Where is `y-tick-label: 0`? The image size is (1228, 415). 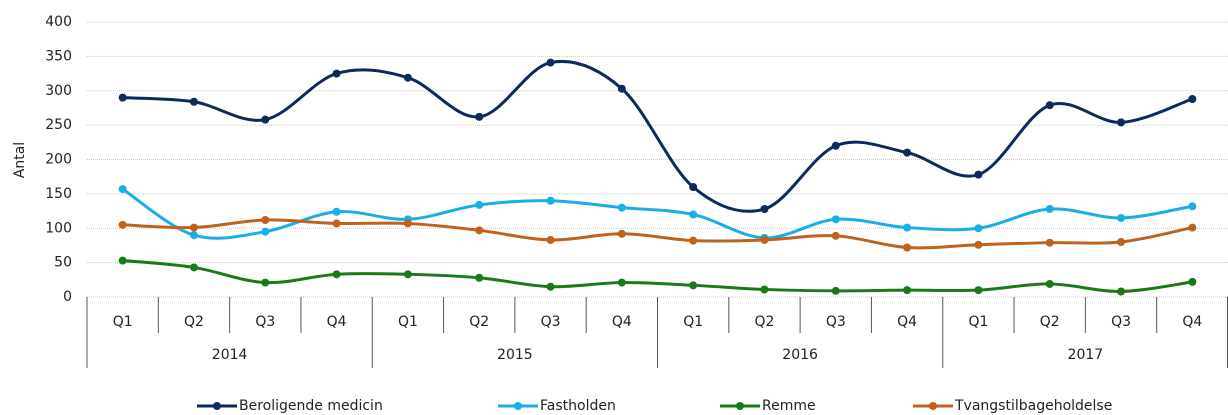
y-tick-label: 0 is located at coordinates (67, 297).